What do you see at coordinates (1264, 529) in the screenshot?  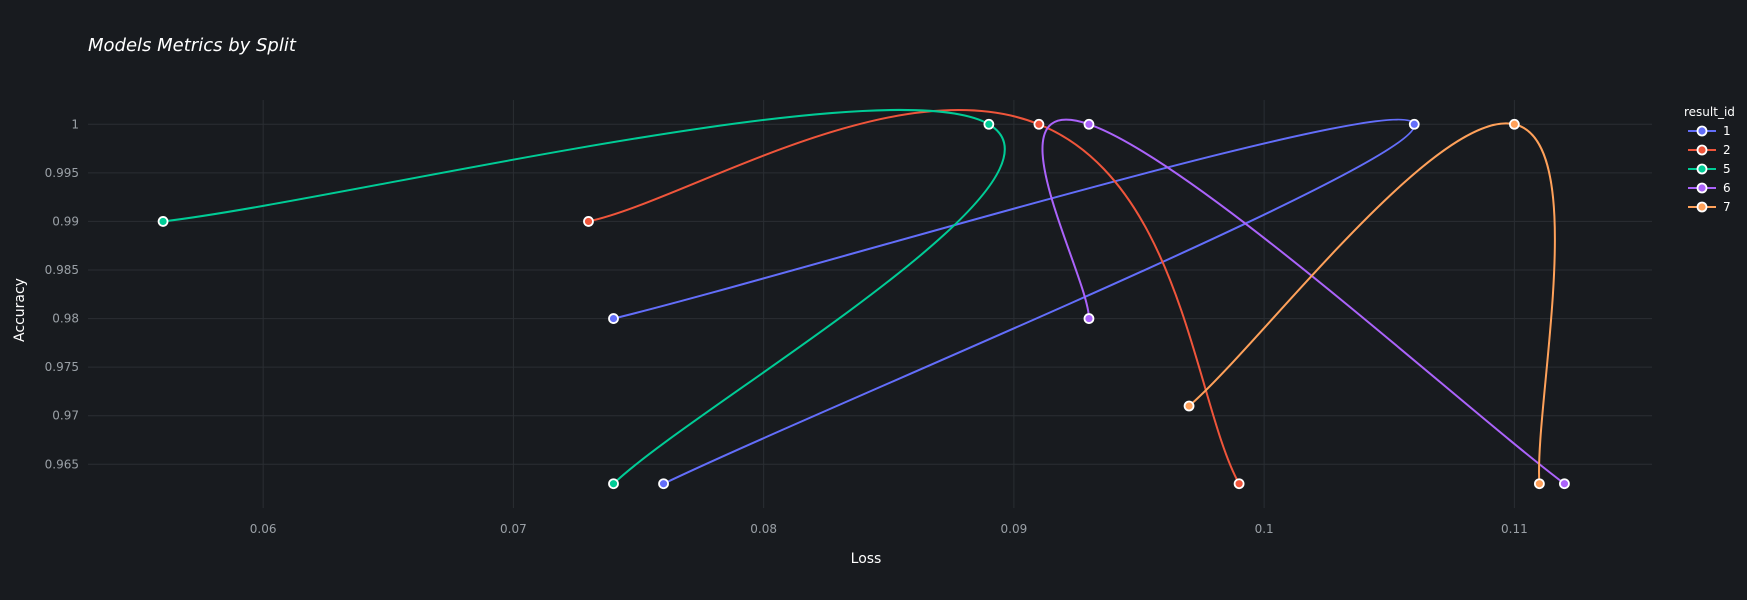 I see `x-tick-label: 0.1` at bounding box center [1264, 529].